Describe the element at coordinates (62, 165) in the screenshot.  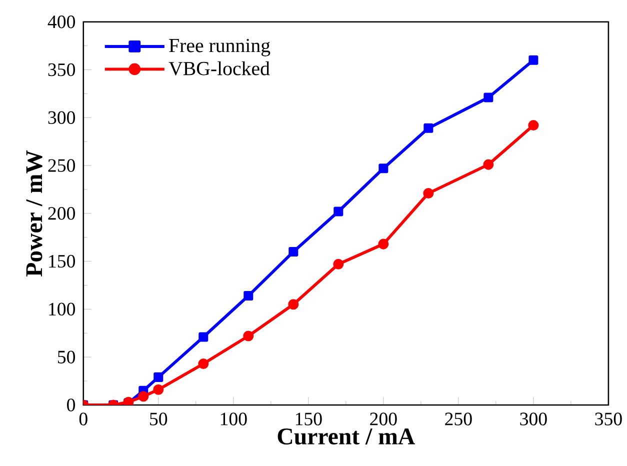
I see `y-tick-label: 250` at that location.